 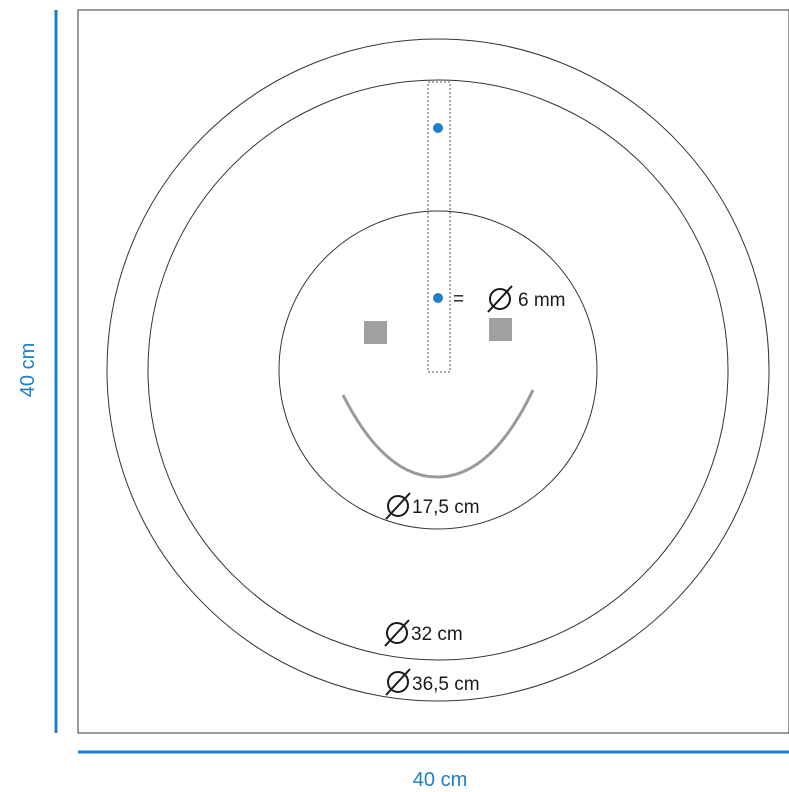 I want to click on smile-curve, so click(x=438, y=434).